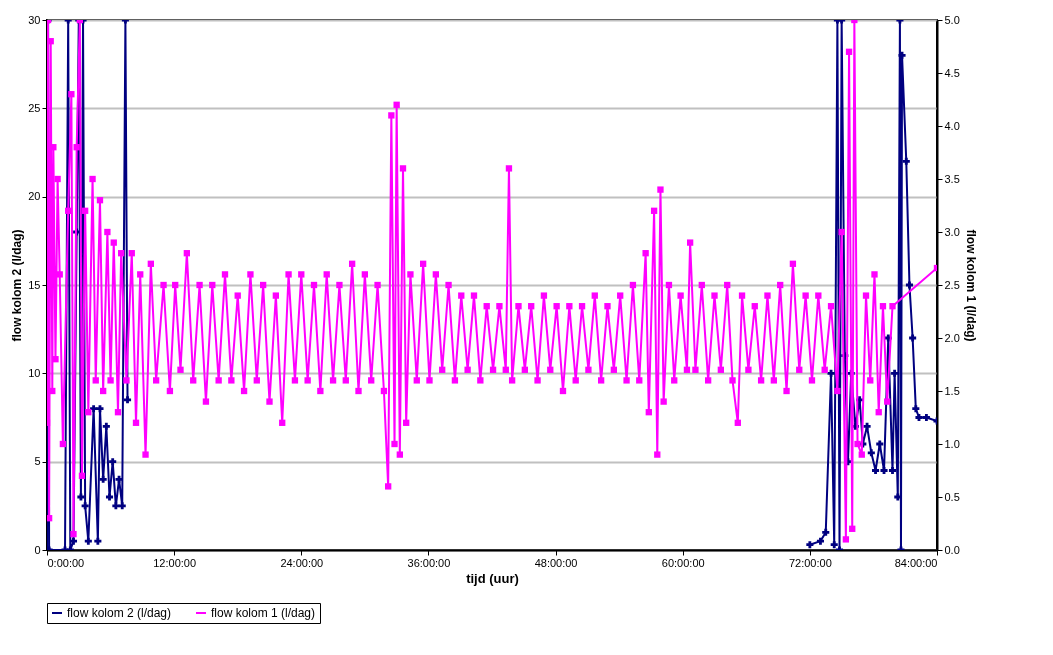  Describe the element at coordinates (119, 613) in the screenshot. I see `legend-label: flow kolom 2 (l/dag)` at that location.